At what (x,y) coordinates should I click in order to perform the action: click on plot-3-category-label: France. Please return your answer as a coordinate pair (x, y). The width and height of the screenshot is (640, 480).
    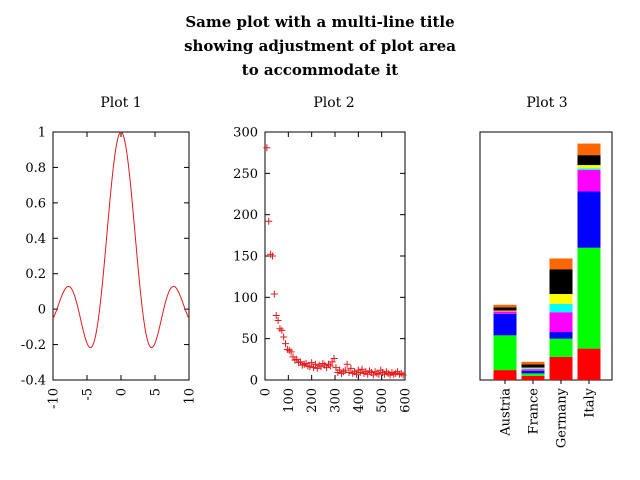
    Looking at the image, I should click on (534, 411).